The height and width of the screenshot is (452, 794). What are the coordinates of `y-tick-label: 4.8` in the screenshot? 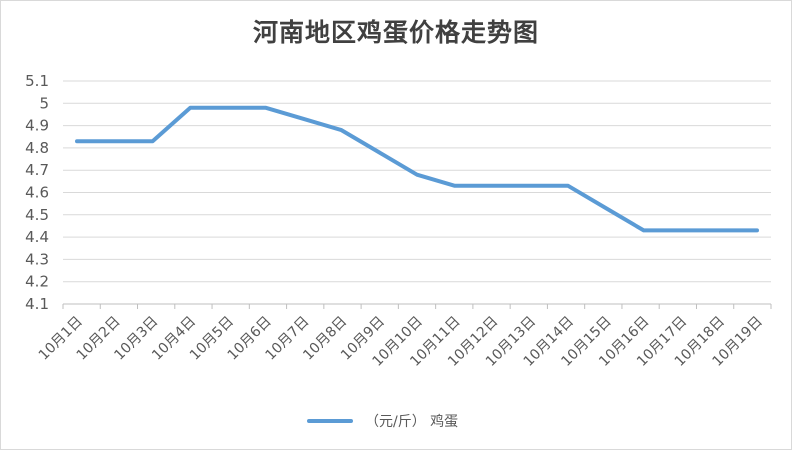 It's located at (37, 148).